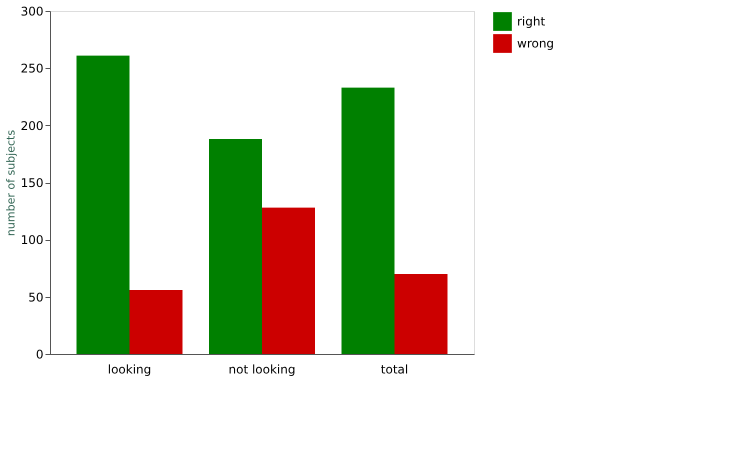 The height and width of the screenshot is (462, 738). Describe the element at coordinates (32, 240) in the screenshot. I see `y-tick-label: 100` at that location.